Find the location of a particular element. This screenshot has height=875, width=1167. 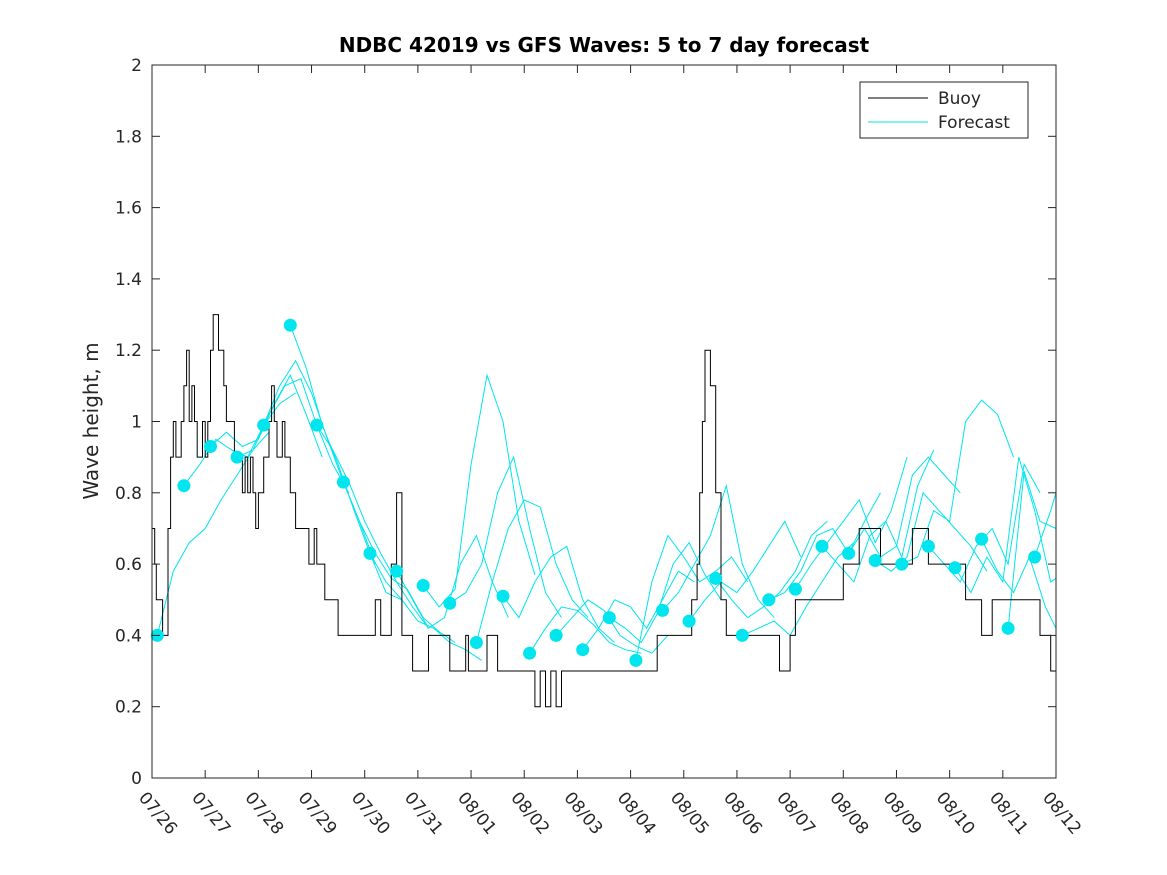

y-tick-label-1: 0.2 is located at coordinates (128, 708).